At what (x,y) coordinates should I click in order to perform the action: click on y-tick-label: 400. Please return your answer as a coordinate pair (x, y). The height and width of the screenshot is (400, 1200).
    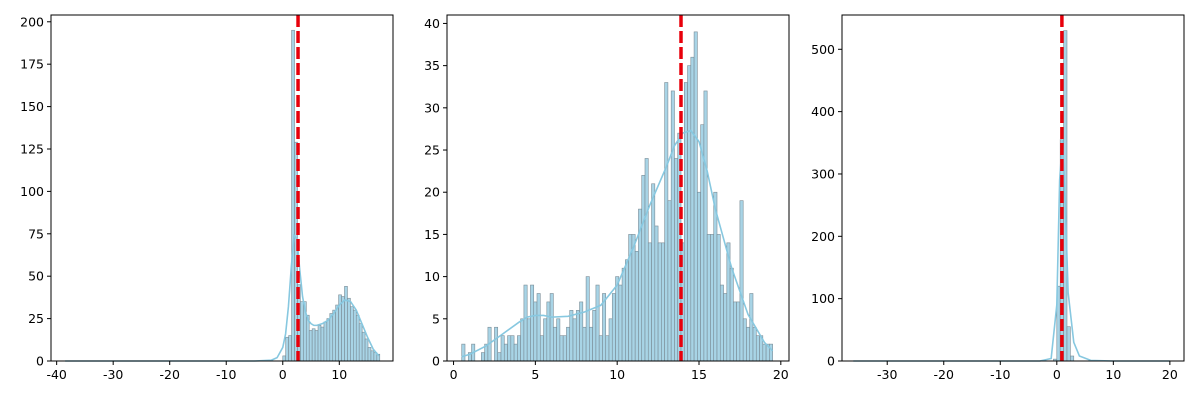
    Looking at the image, I should click on (823, 111).